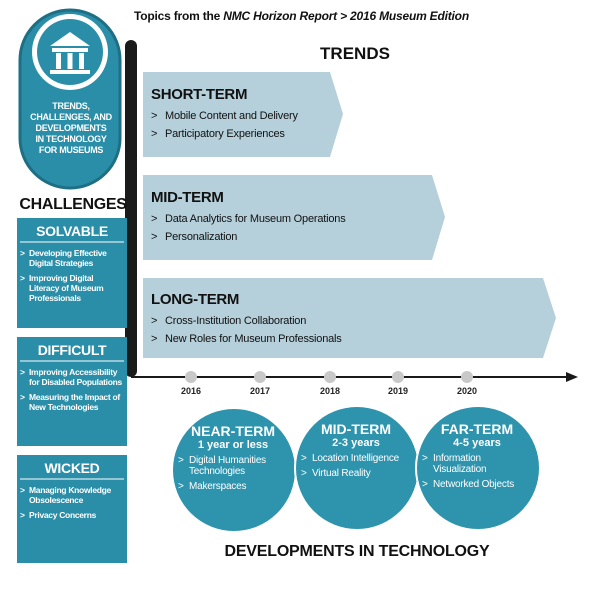  I want to click on year-label: 2017, so click(260, 391).